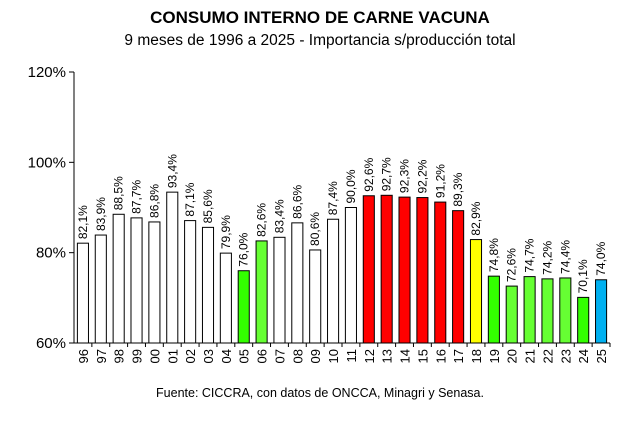 This screenshot has height=422, width=640. What do you see at coordinates (333, 198) in the screenshot?
I see `value-label: 87,4%` at bounding box center [333, 198].